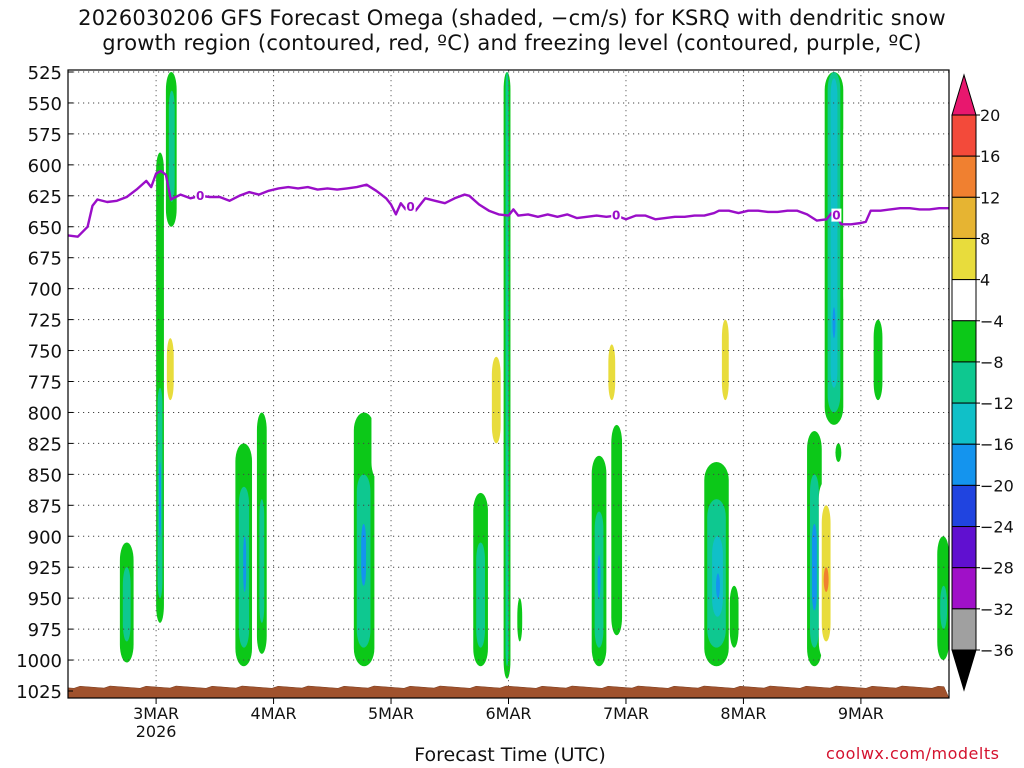  Describe the element at coordinates (982, 382) in the screenshot. I see `color-scale-bar: 20 16 12 8 4 −4 −8 −12 −16 −20 −24 −28 −32 −36` at that location.